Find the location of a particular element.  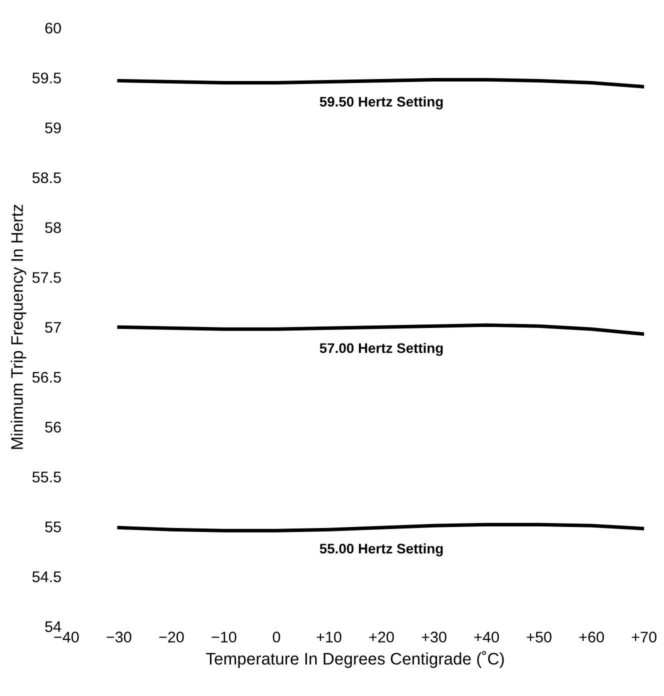

y-tick-label: 59 is located at coordinates (53, 128).